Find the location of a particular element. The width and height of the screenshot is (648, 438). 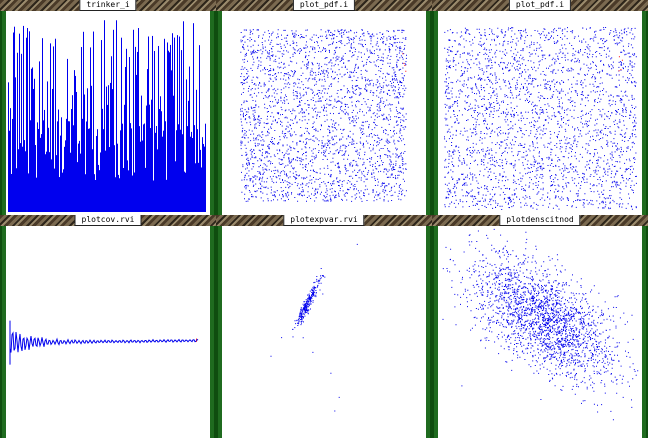

window-title: plot_pdf.i is located at coordinates (324, 5).